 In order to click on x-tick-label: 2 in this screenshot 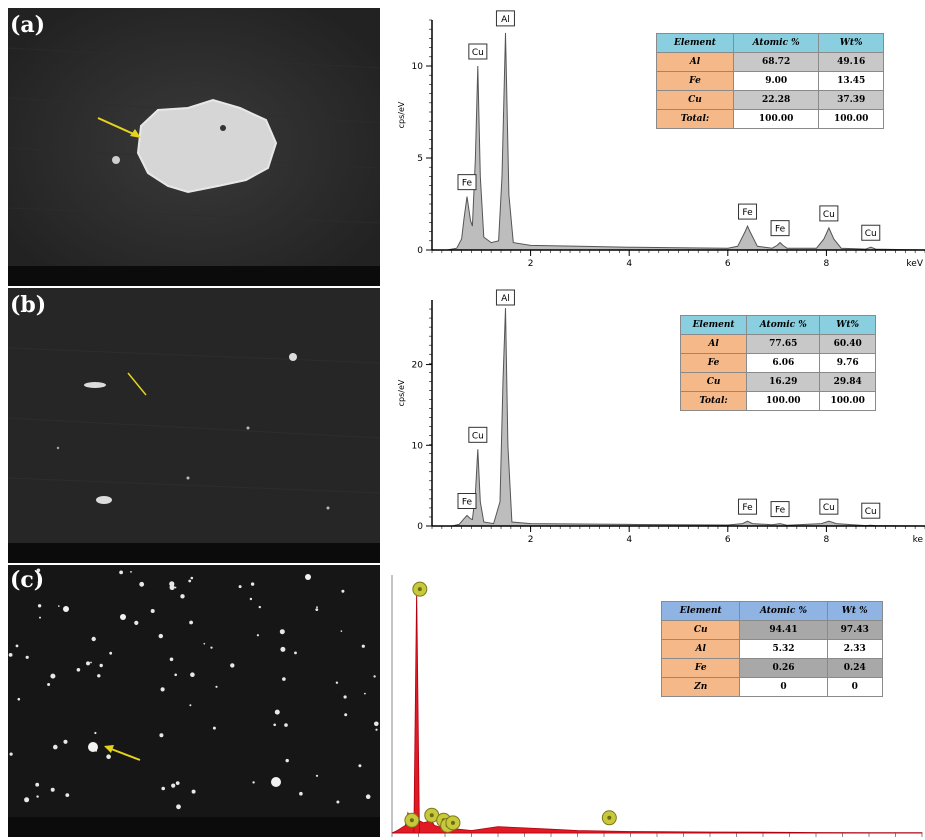, I will do `click(531, 264)`.